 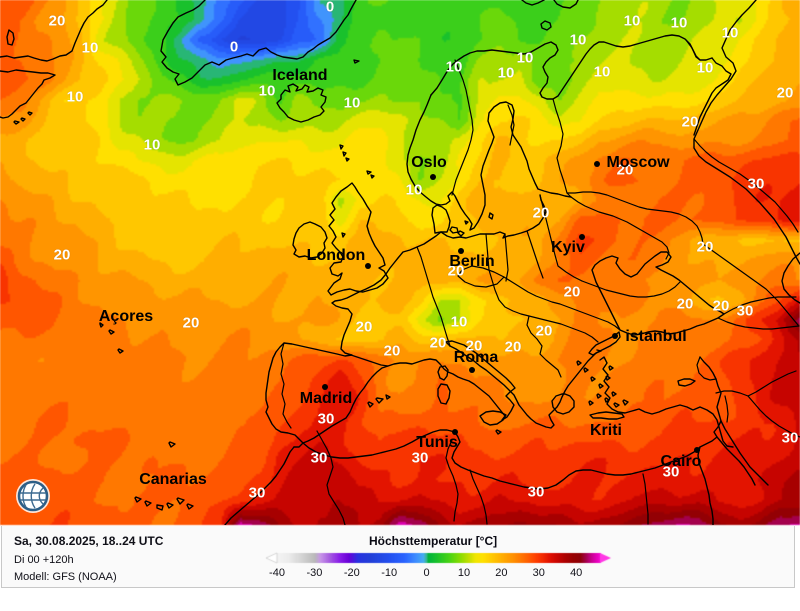 What do you see at coordinates (400, 599) in the screenshot?
I see `bottom-margin` at bounding box center [400, 599].